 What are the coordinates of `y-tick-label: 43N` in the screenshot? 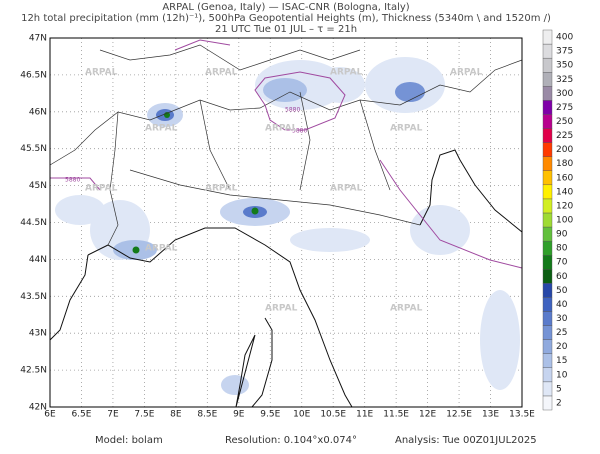 It's located at (38, 334).